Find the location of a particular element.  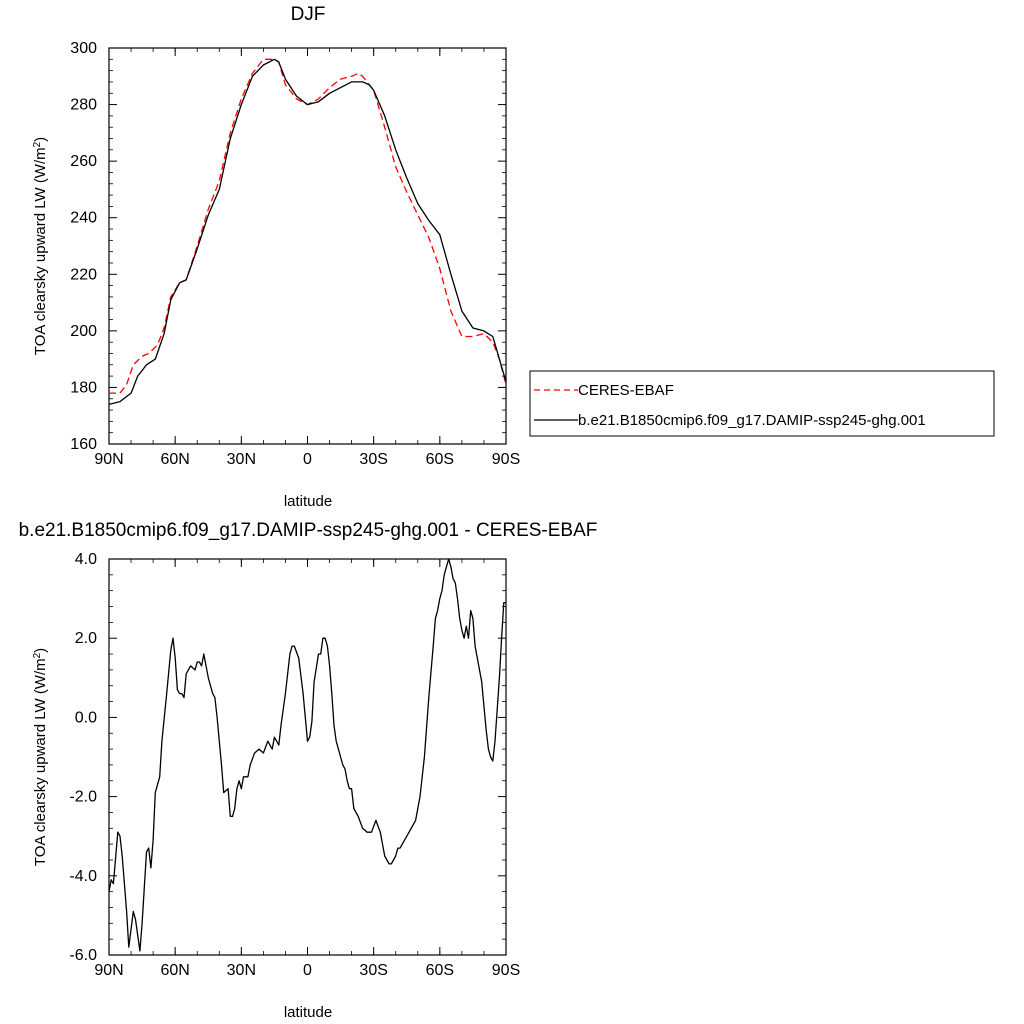

legend-label-ceres: CERES-EBAF is located at coordinates (626, 390).